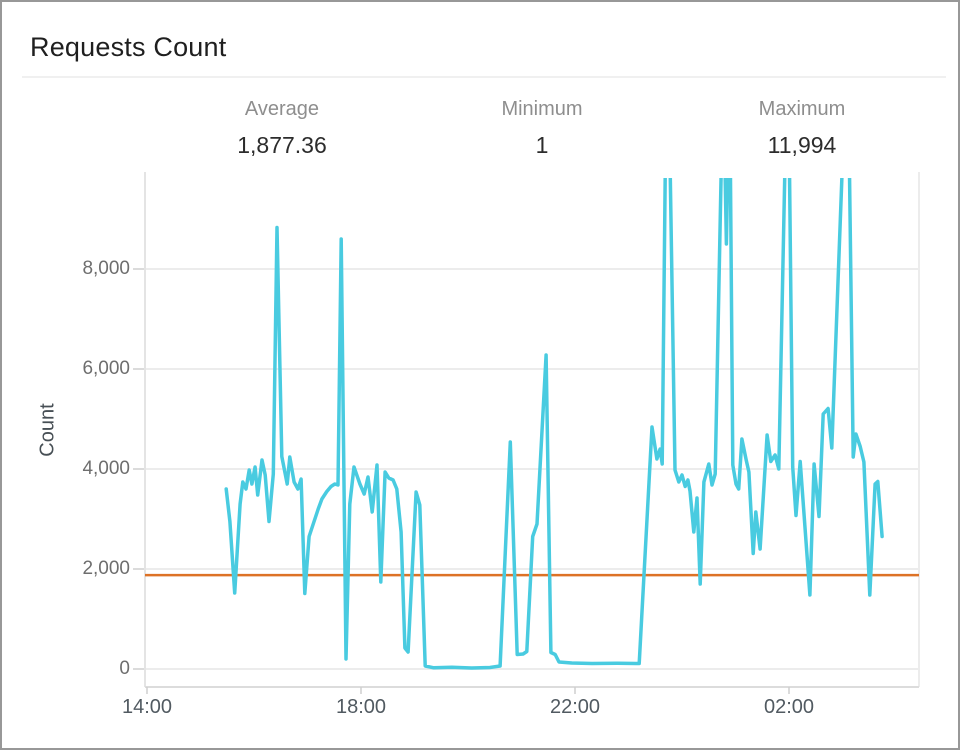  What do you see at coordinates (147, 707) in the screenshot?
I see `x-tick-label: 14:00` at bounding box center [147, 707].